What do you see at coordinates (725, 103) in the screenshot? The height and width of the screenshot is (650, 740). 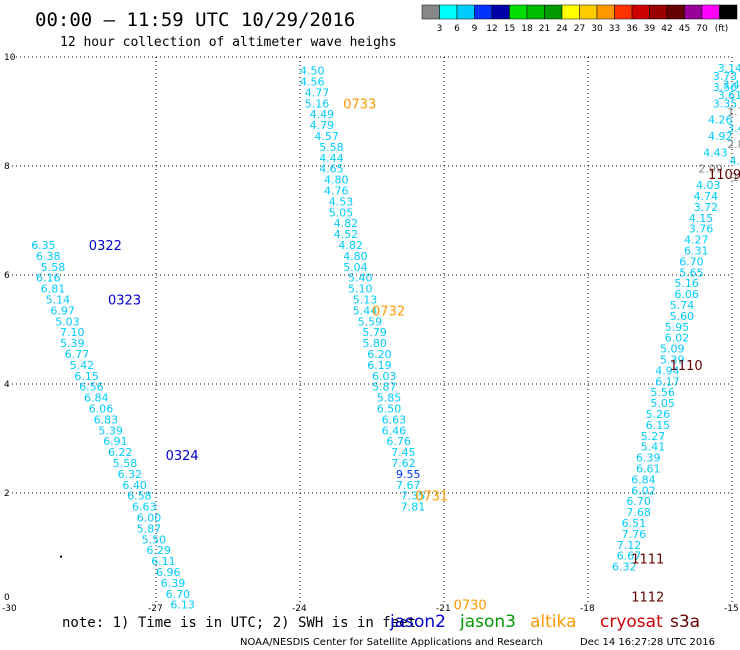 I see `swh-point: 3.35` at bounding box center [725, 103].